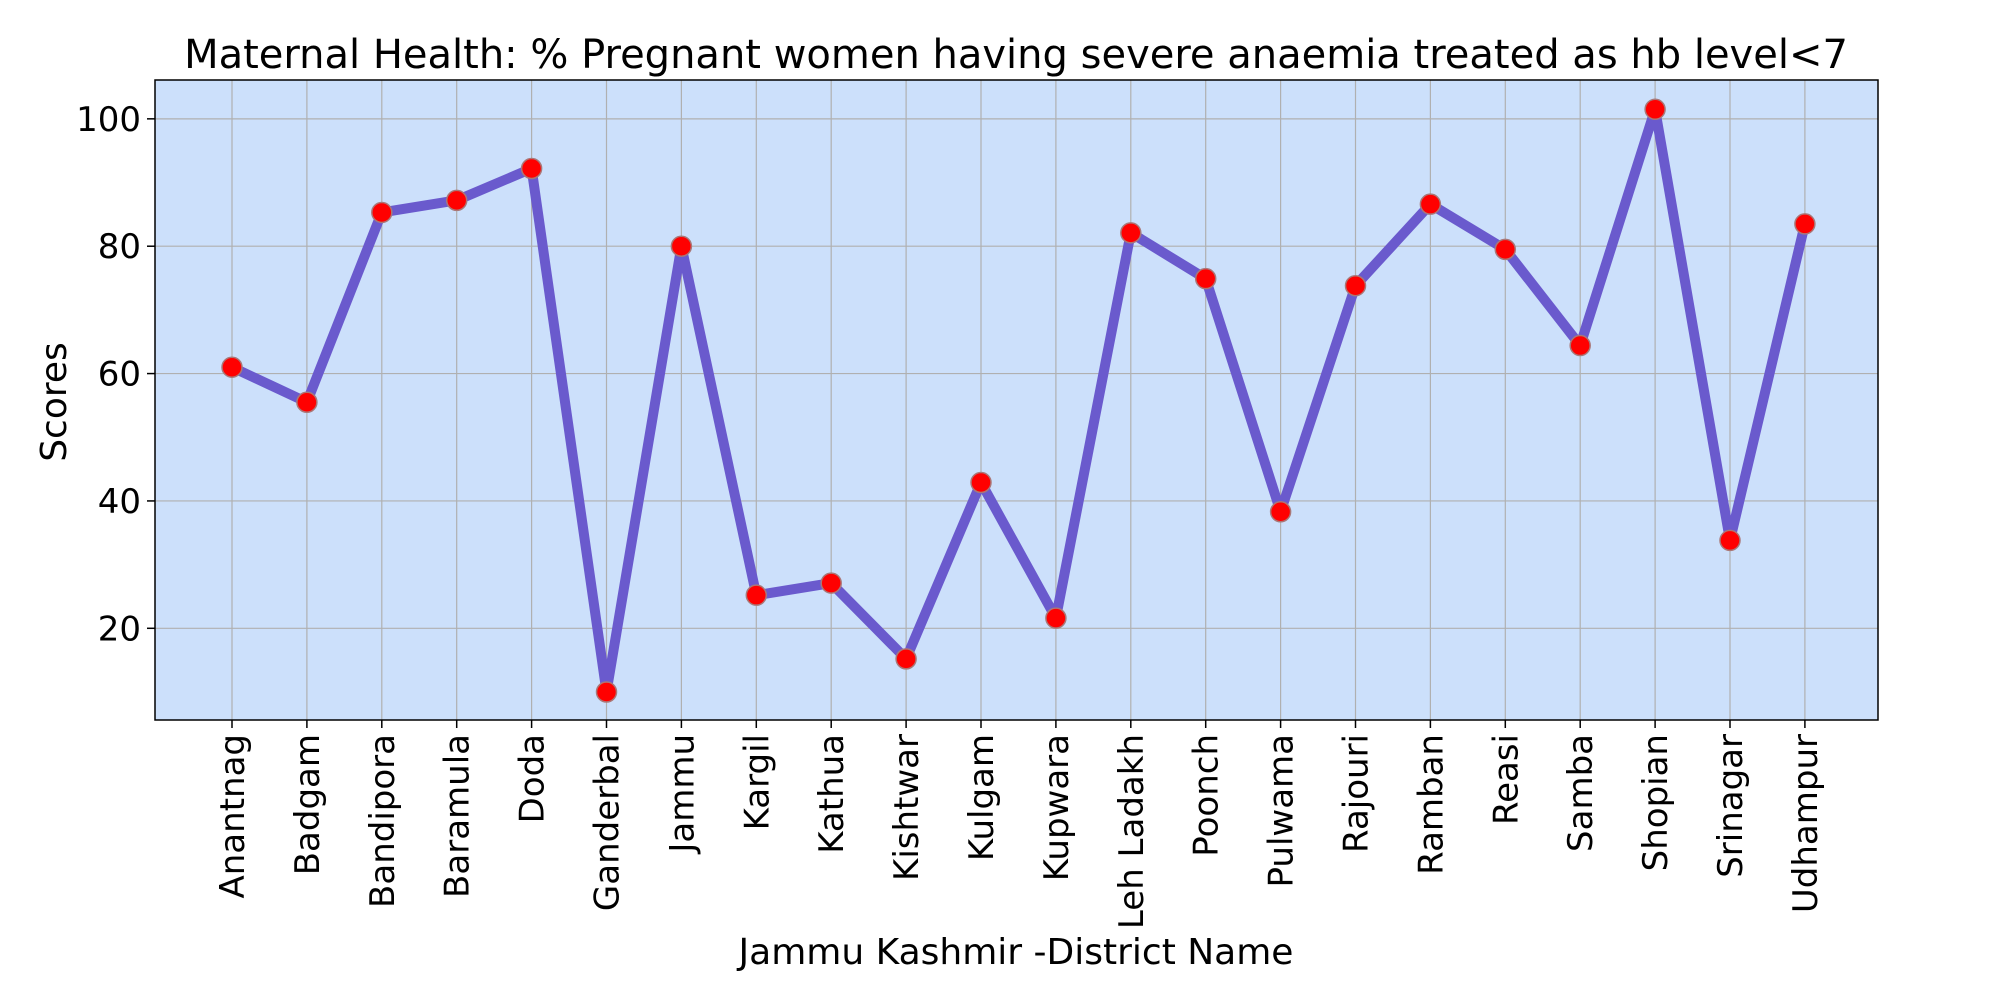  What do you see at coordinates (1015, 952) in the screenshot?
I see `x-axis-label: Jammu Kashmir -District Name` at bounding box center [1015, 952].